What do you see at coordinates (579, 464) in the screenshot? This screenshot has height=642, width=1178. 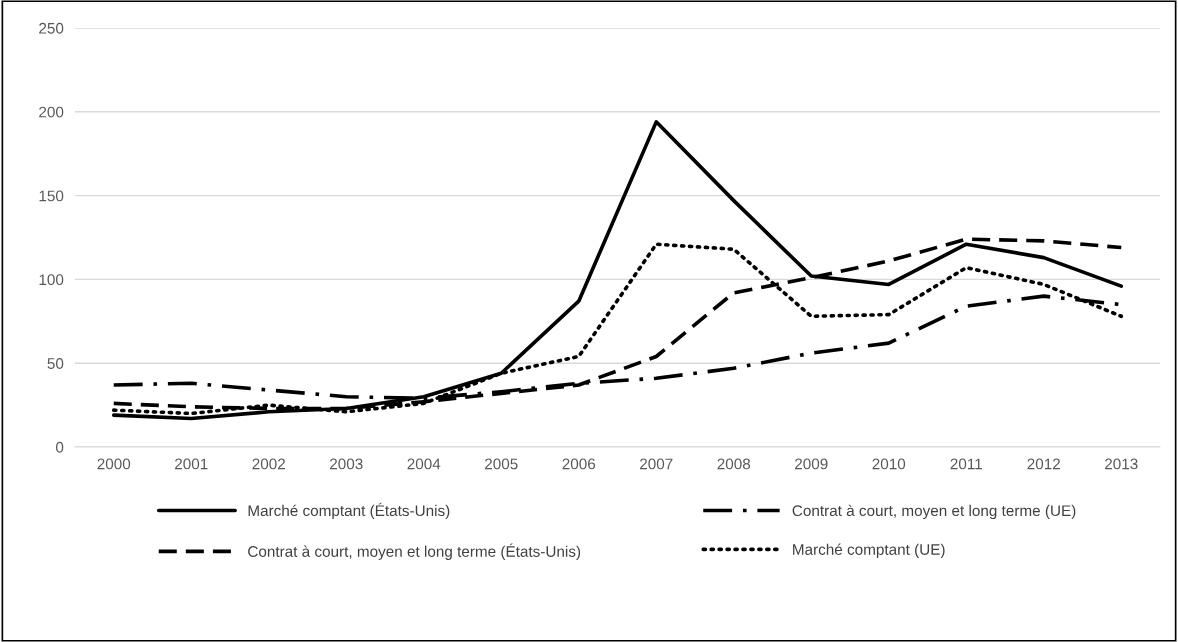 I see `x-tick-label: 2006` at bounding box center [579, 464].